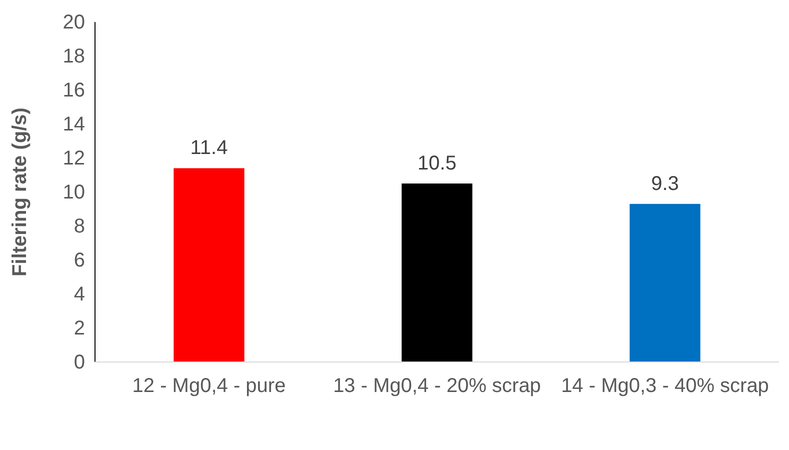  What do you see at coordinates (73, 158) in the screenshot?
I see `y-tick-label: 12` at bounding box center [73, 158].